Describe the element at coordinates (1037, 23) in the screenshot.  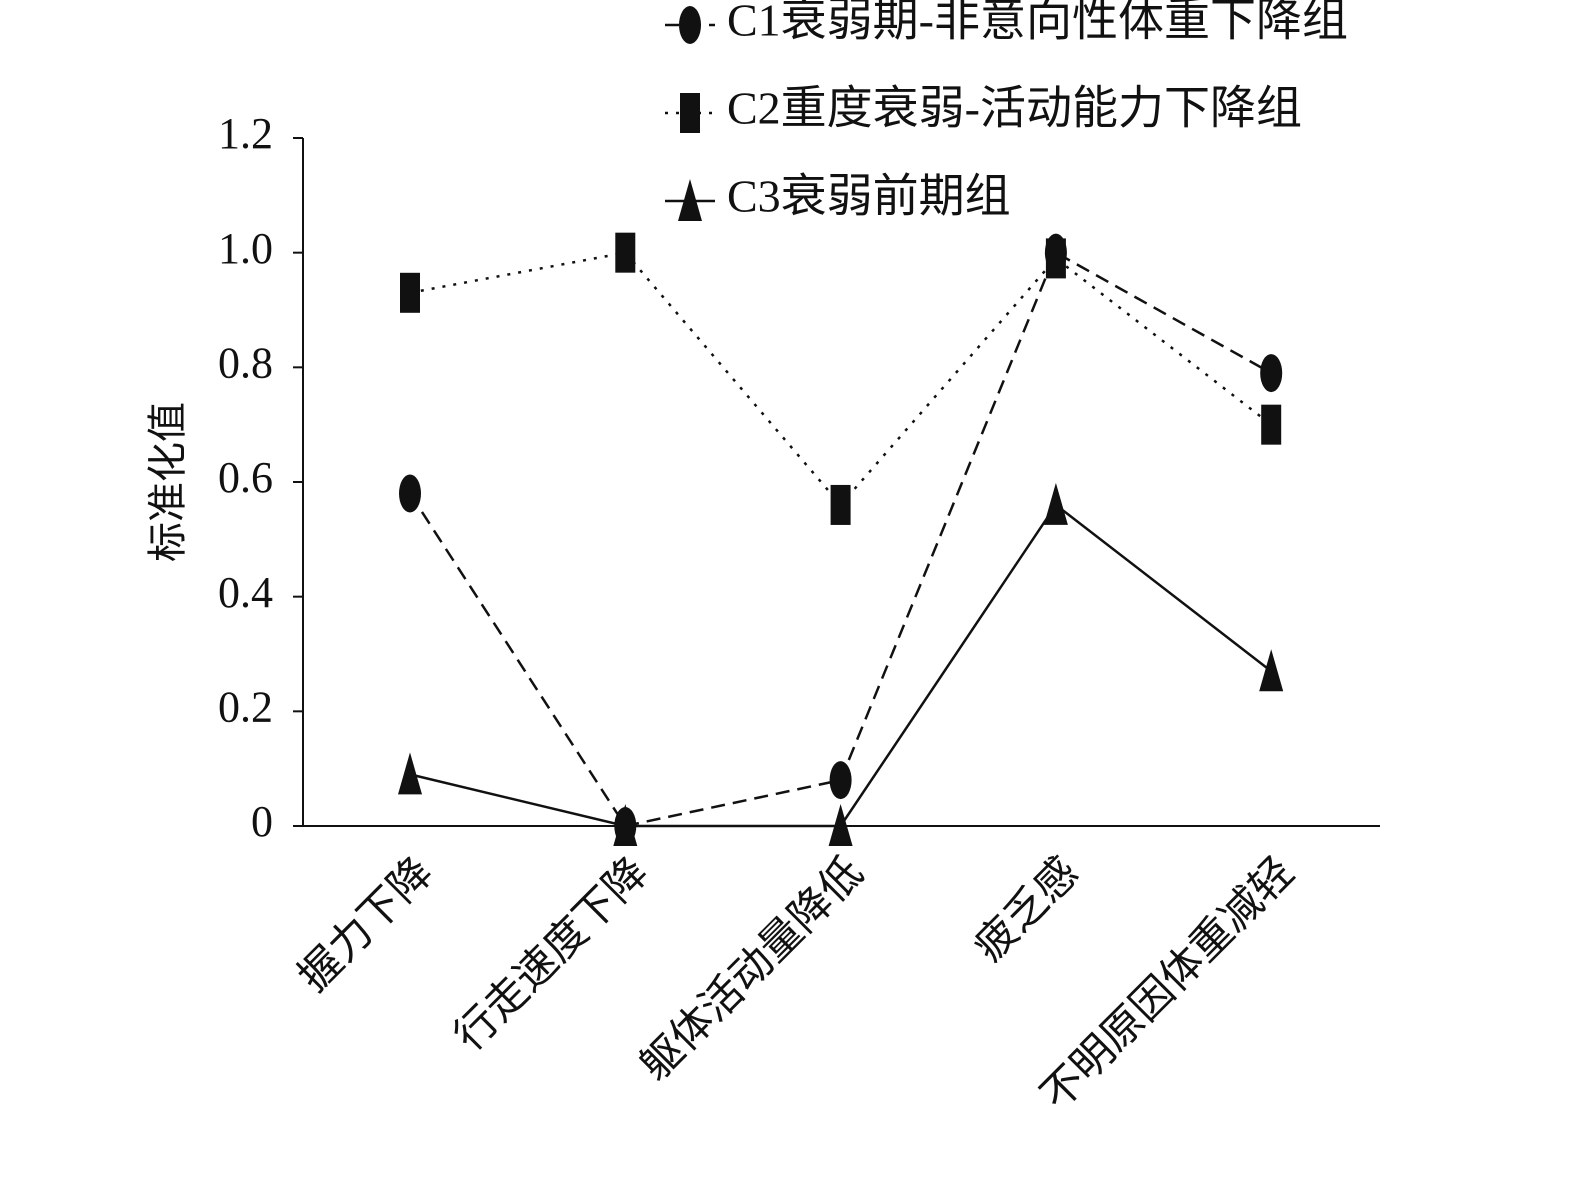
I see `legend-label: C1衰弱期-非意向性体重下降组` at that location.